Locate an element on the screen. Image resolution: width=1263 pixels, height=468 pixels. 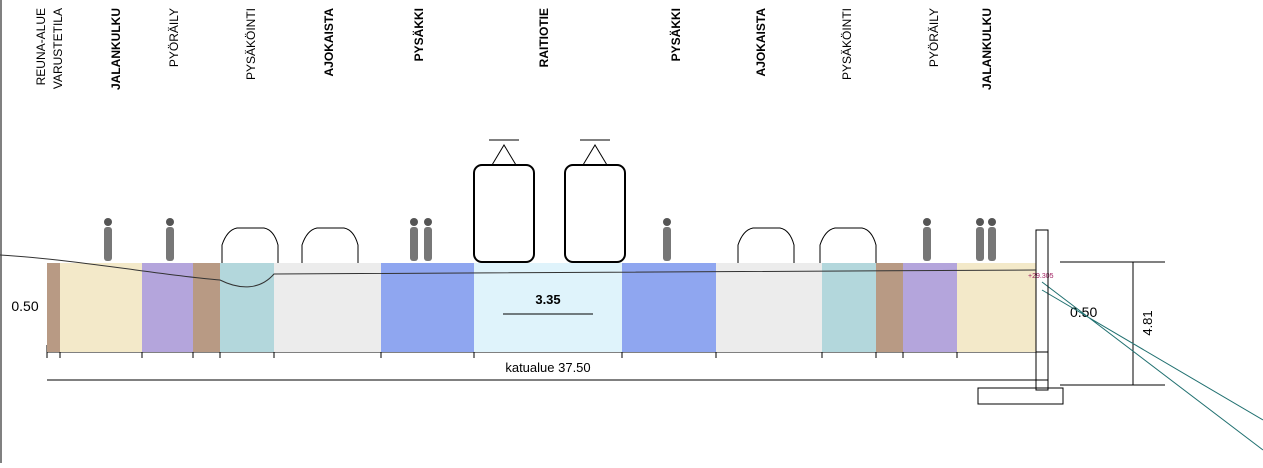
width-label: 0.50 is located at coordinates (24, 306).